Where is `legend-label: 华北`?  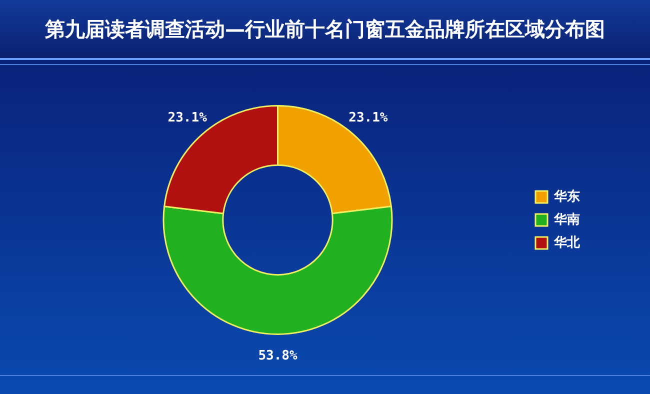 legend-label: 华北 is located at coordinates (567, 242).